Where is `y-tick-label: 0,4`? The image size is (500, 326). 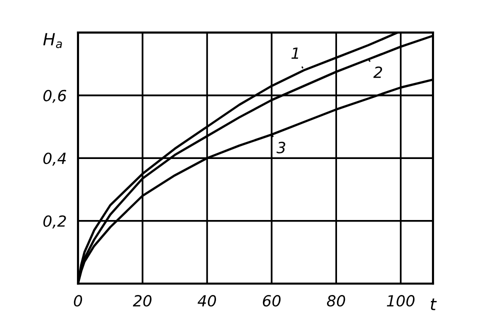 y-tick-label: 0,4 is located at coordinates (54, 159).